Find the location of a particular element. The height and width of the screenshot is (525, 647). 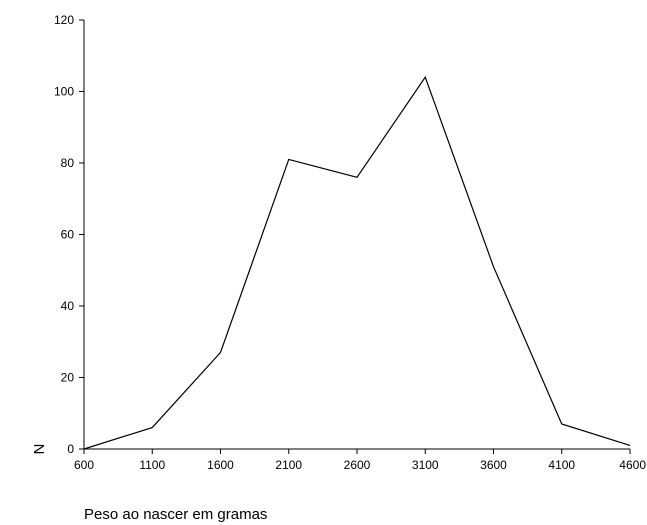

x-ticks: 600 1100 1600 2100 2600 3100 3600 4100 4600 is located at coordinates (360, 460).